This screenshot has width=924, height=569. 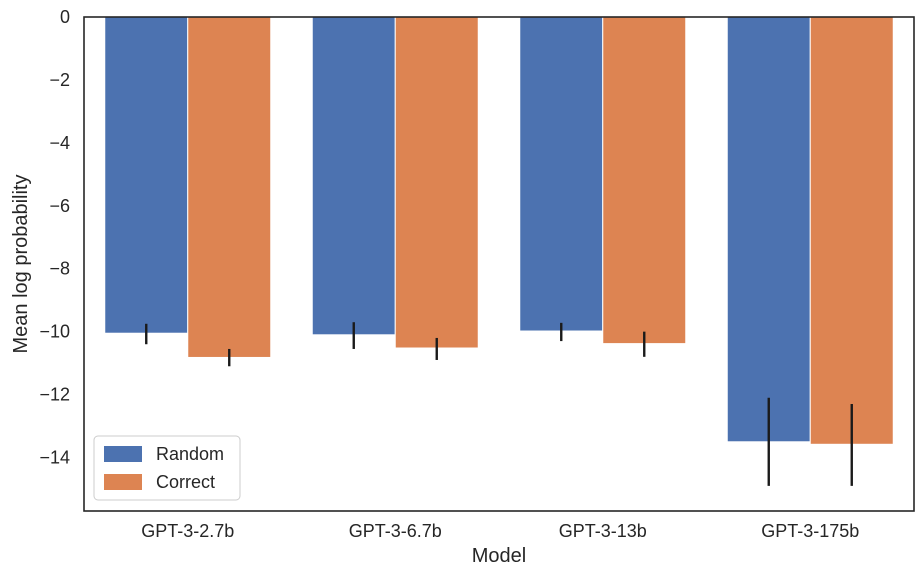 I want to click on legend-label-random: Random, so click(x=190, y=454).